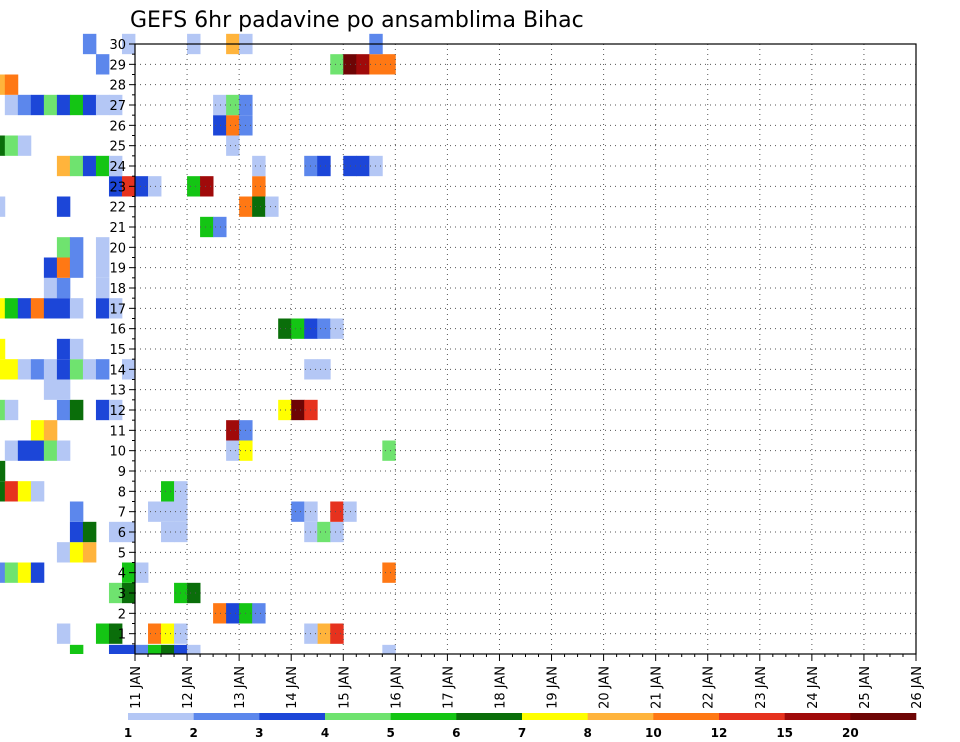 Image resolution: width=960 pixels, height=742 pixels. What do you see at coordinates (865, 687) in the screenshot?
I see `x-tick-label: 25 JAN` at bounding box center [865, 687].